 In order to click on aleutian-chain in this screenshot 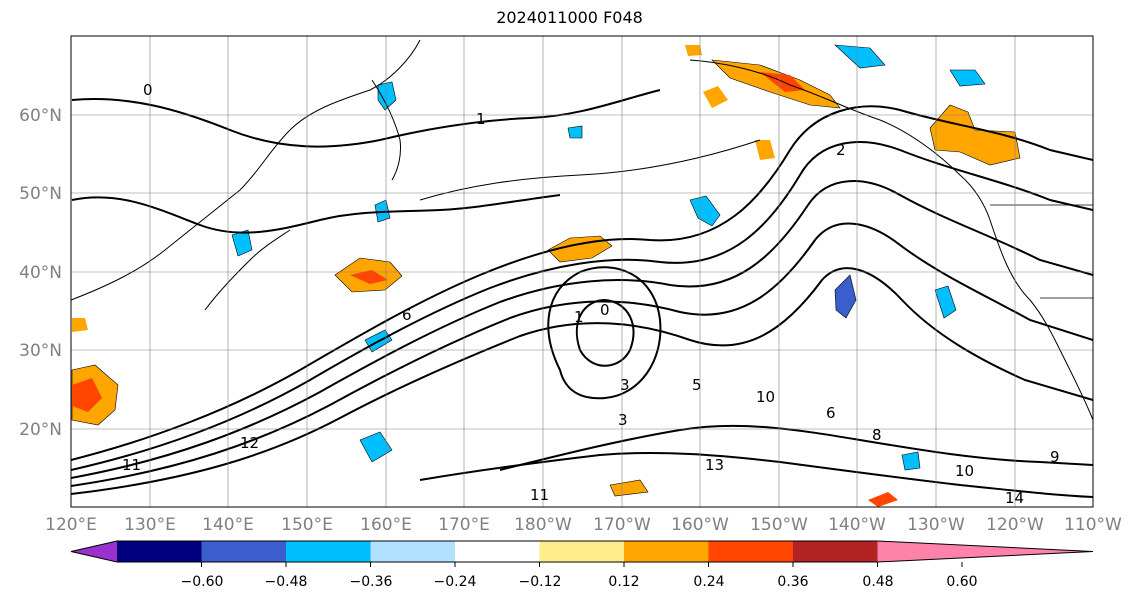, I will do `click(590, 170)`.